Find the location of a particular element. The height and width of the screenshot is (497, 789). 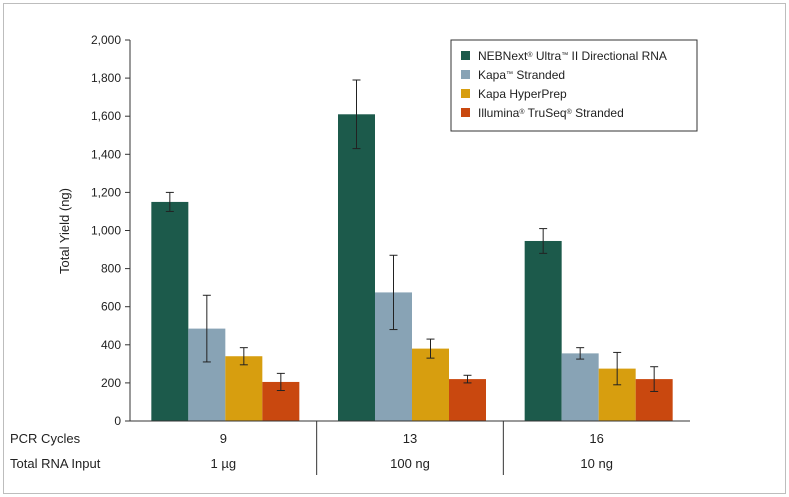

pcr-cycles-label: 9 is located at coordinates (223, 438).